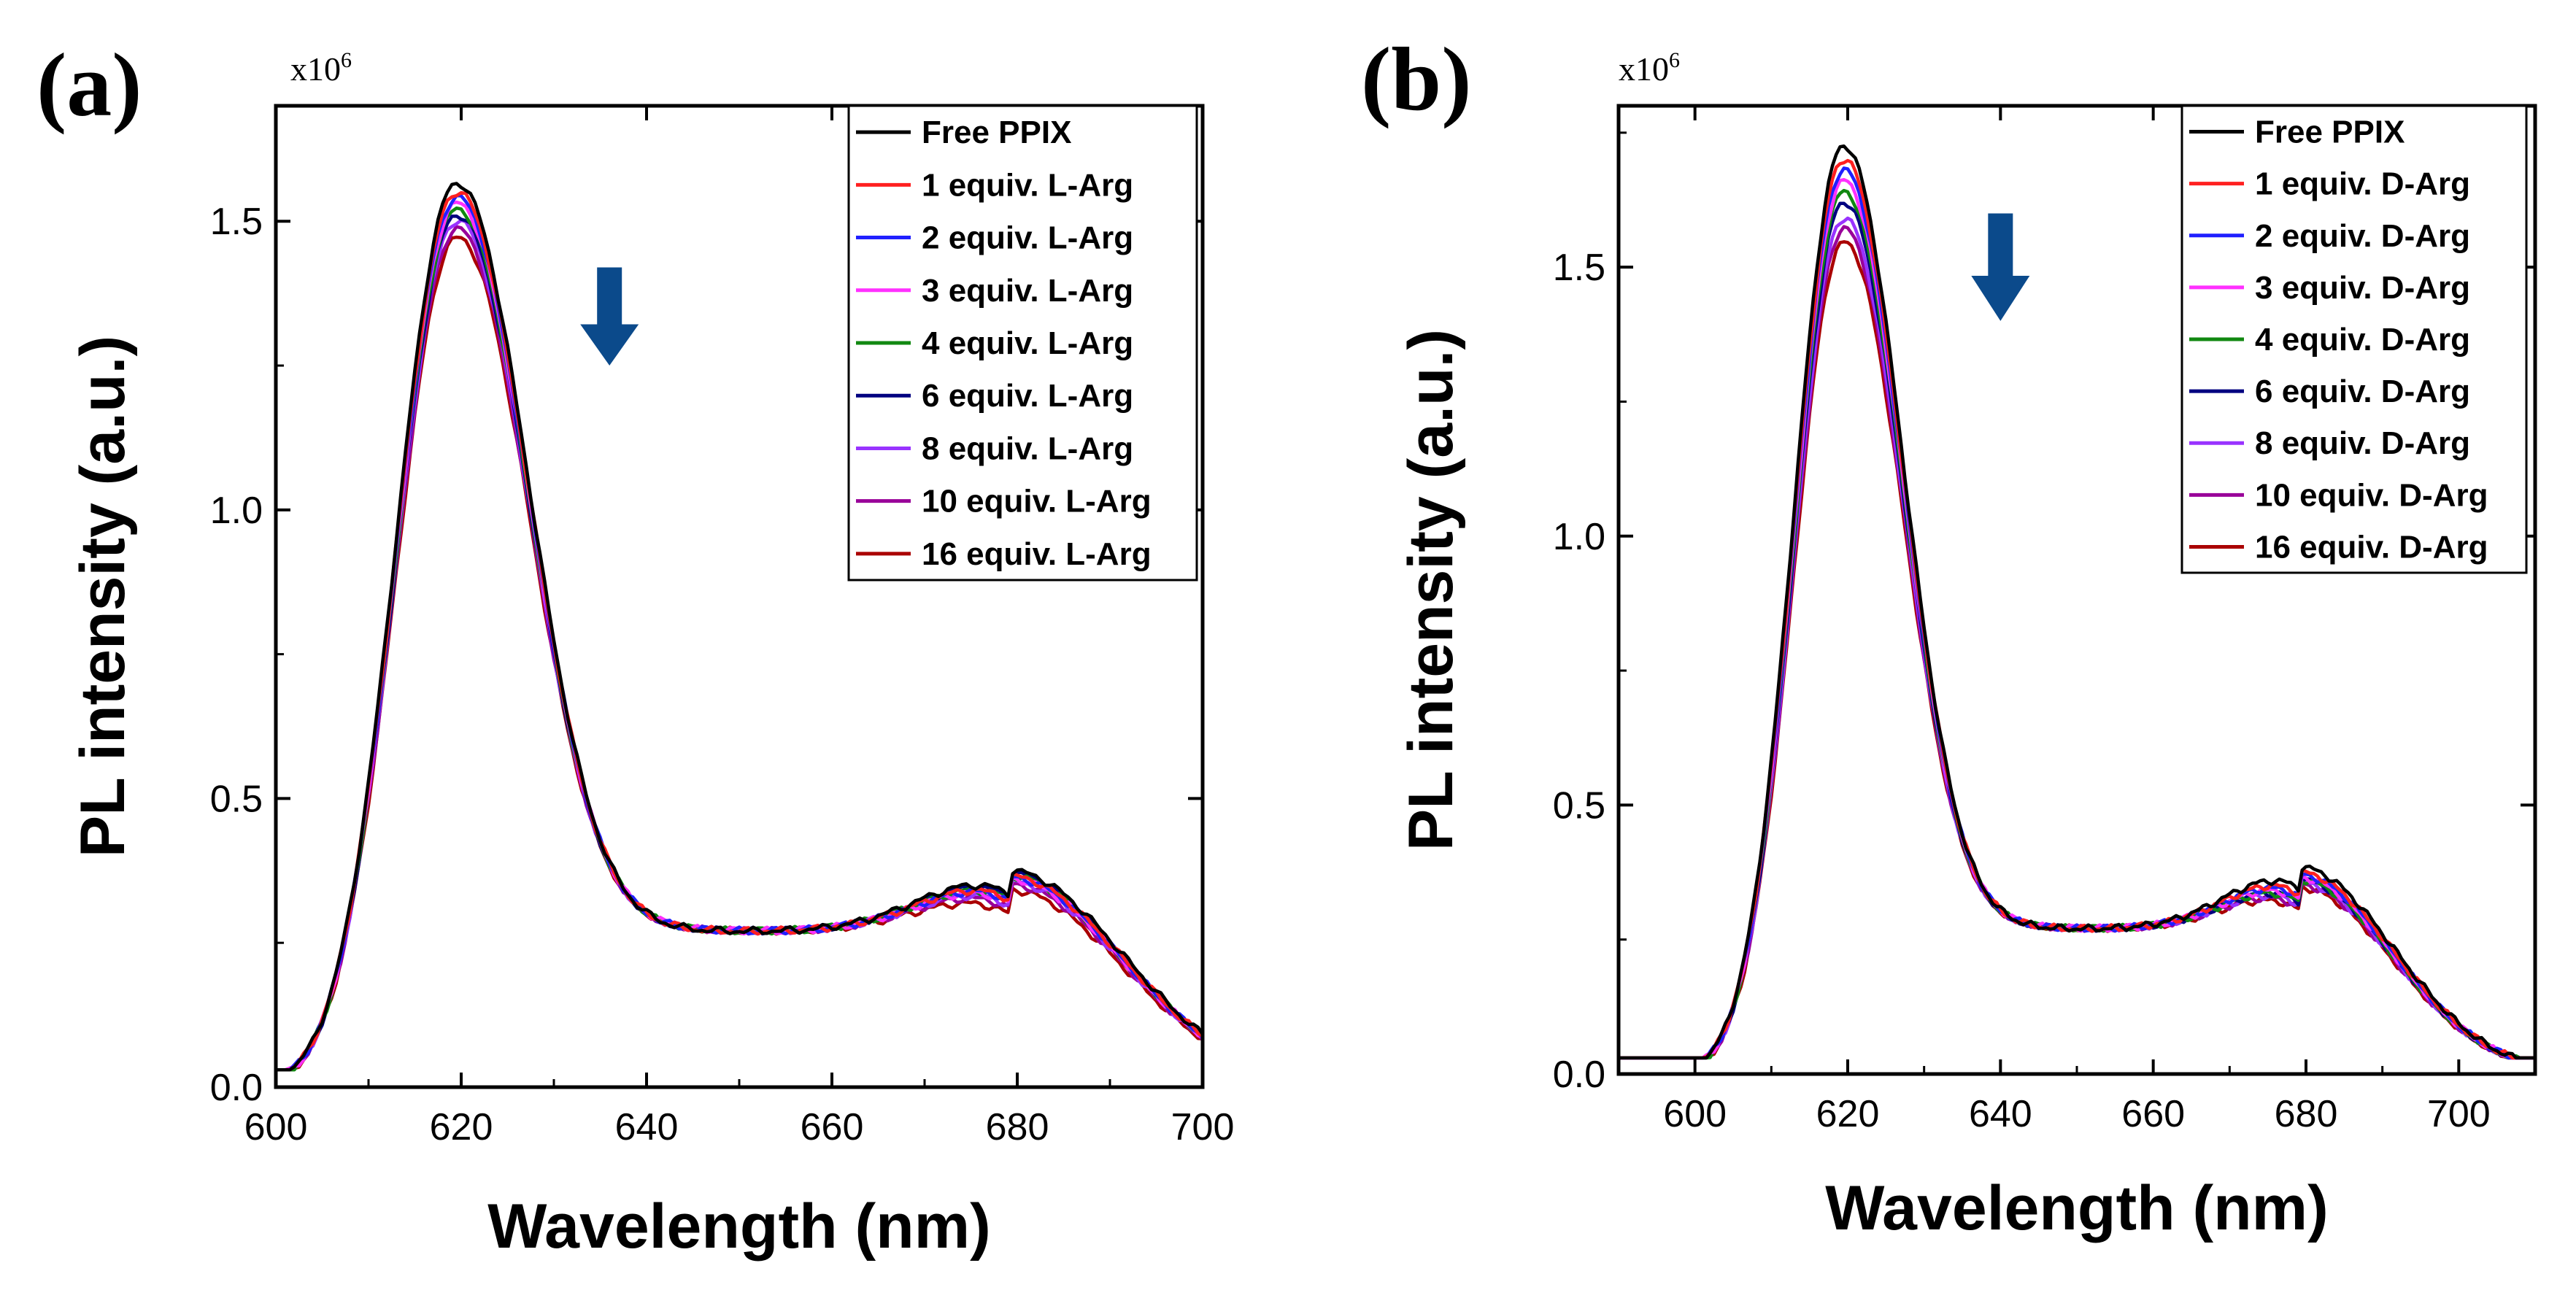 This screenshot has height=1298, width=2576. I want to click on legend-entry: 1 equiv. D-Arg, so click(2362, 184).